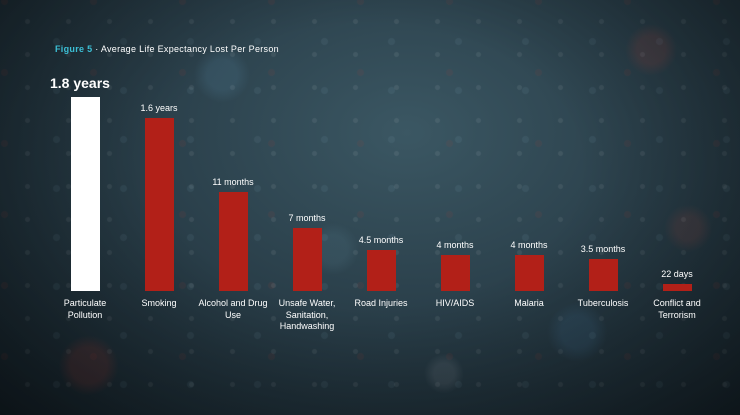 The height and width of the screenshot is (415, 740). Describe the element at coordinates (381, 303) in the screenshot. I see `category-label: Road Injuries` at that location.